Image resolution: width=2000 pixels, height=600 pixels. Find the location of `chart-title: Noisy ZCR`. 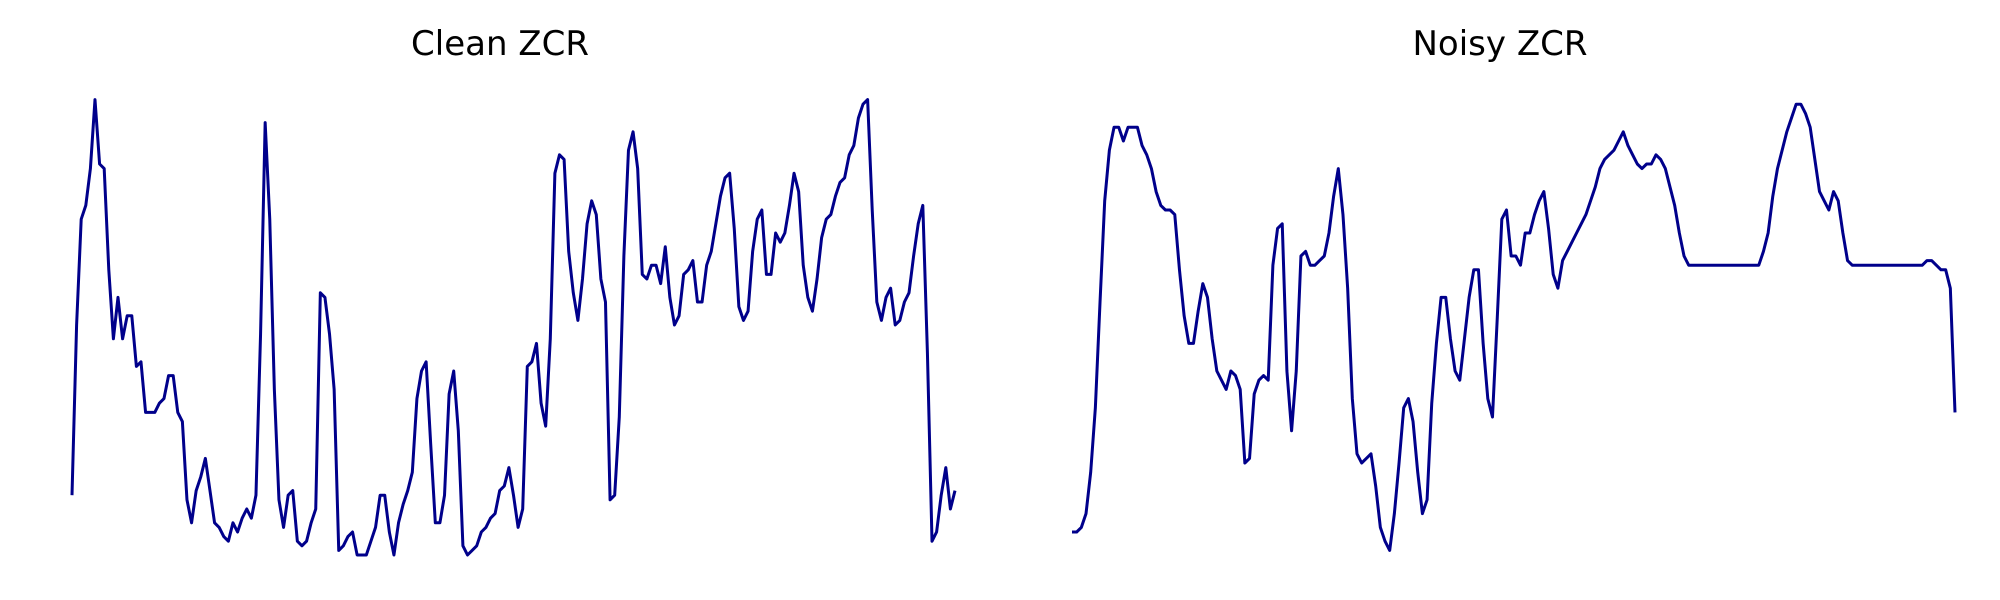

chart-title: Noisy ZCR is located at coordinates (1500, 44).